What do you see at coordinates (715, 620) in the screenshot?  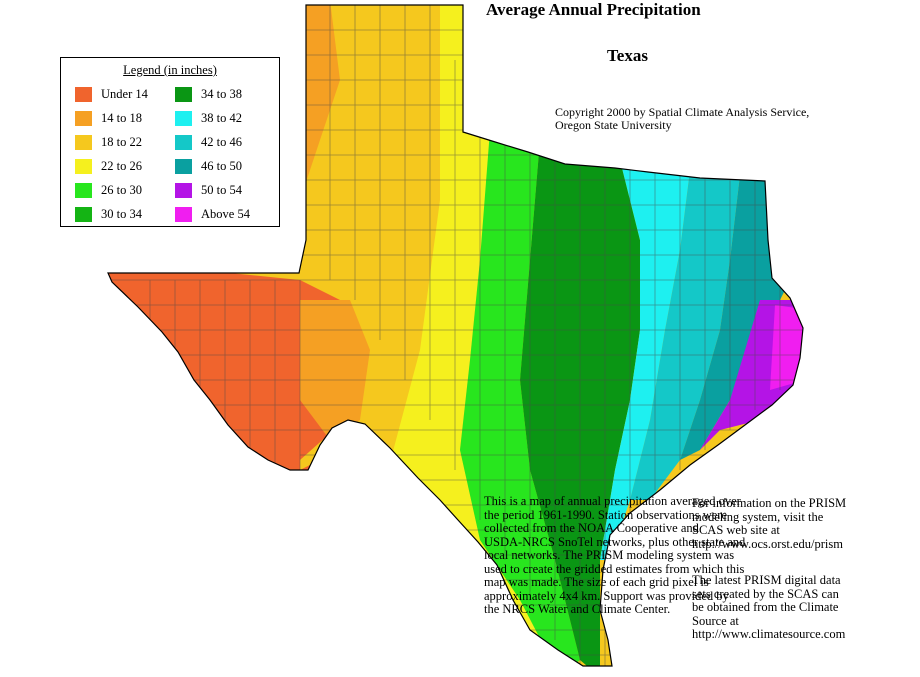 I see `note-line: Source at` at bounding box center [715, 620].